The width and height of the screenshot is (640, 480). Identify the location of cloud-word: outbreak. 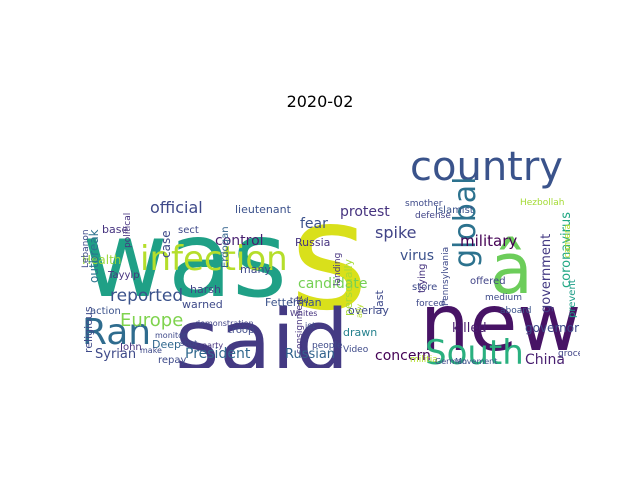
(94, 256).